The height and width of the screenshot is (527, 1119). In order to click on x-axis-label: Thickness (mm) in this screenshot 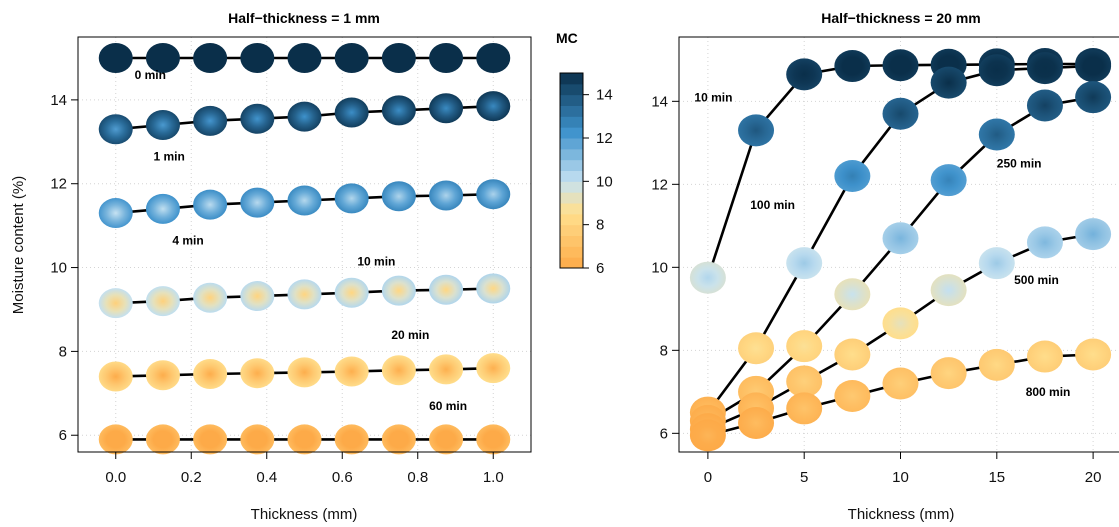, I will do `click(304, 514)`.